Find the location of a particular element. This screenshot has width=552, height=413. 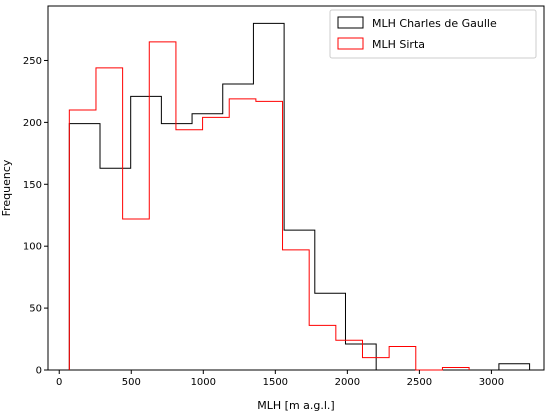

x-tick-label: 2500 is located at coordinates (419, 382).